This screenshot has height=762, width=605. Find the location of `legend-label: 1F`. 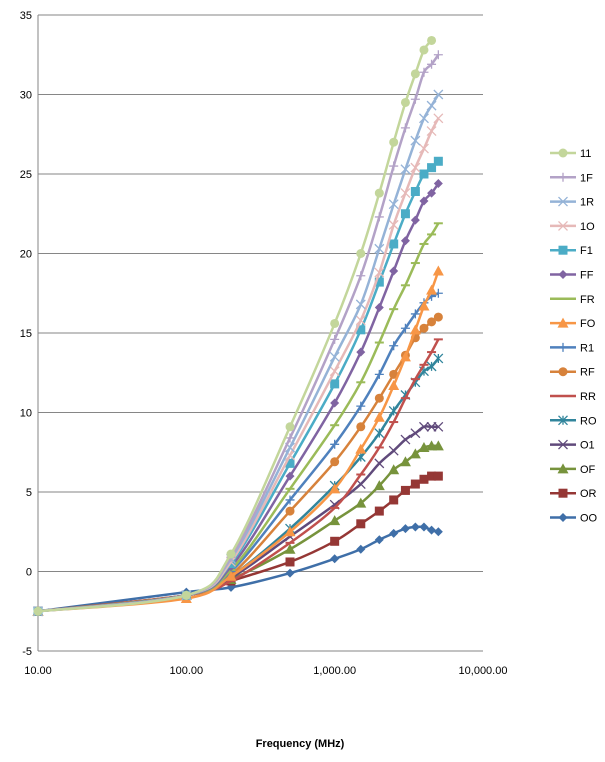

legend-label: 1F is located at coordinates (586, 178).